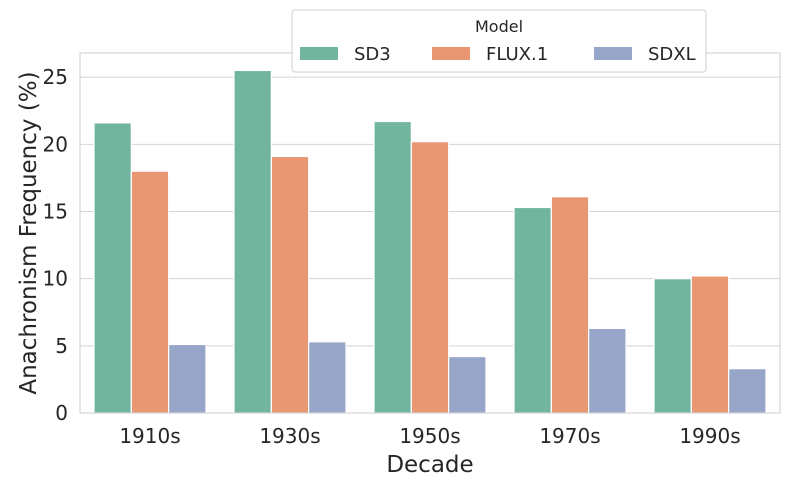 This screenshot has width=790, height=486. What do you see at coordinates (499, 26) in the screenshot?
I see `legend-title: Model` at bounding box center [499, 26].